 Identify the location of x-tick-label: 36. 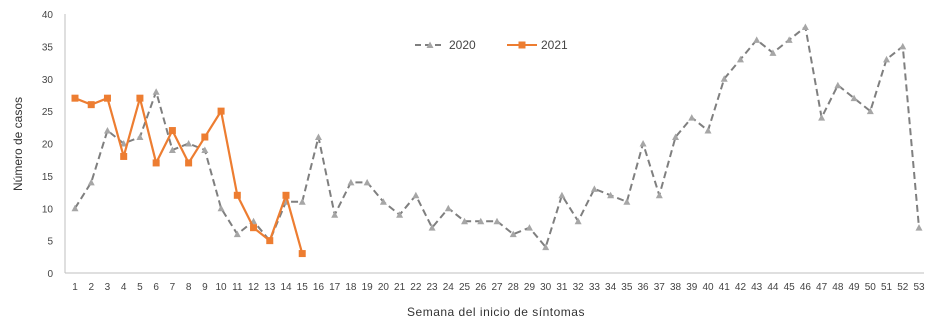
(644, 287).